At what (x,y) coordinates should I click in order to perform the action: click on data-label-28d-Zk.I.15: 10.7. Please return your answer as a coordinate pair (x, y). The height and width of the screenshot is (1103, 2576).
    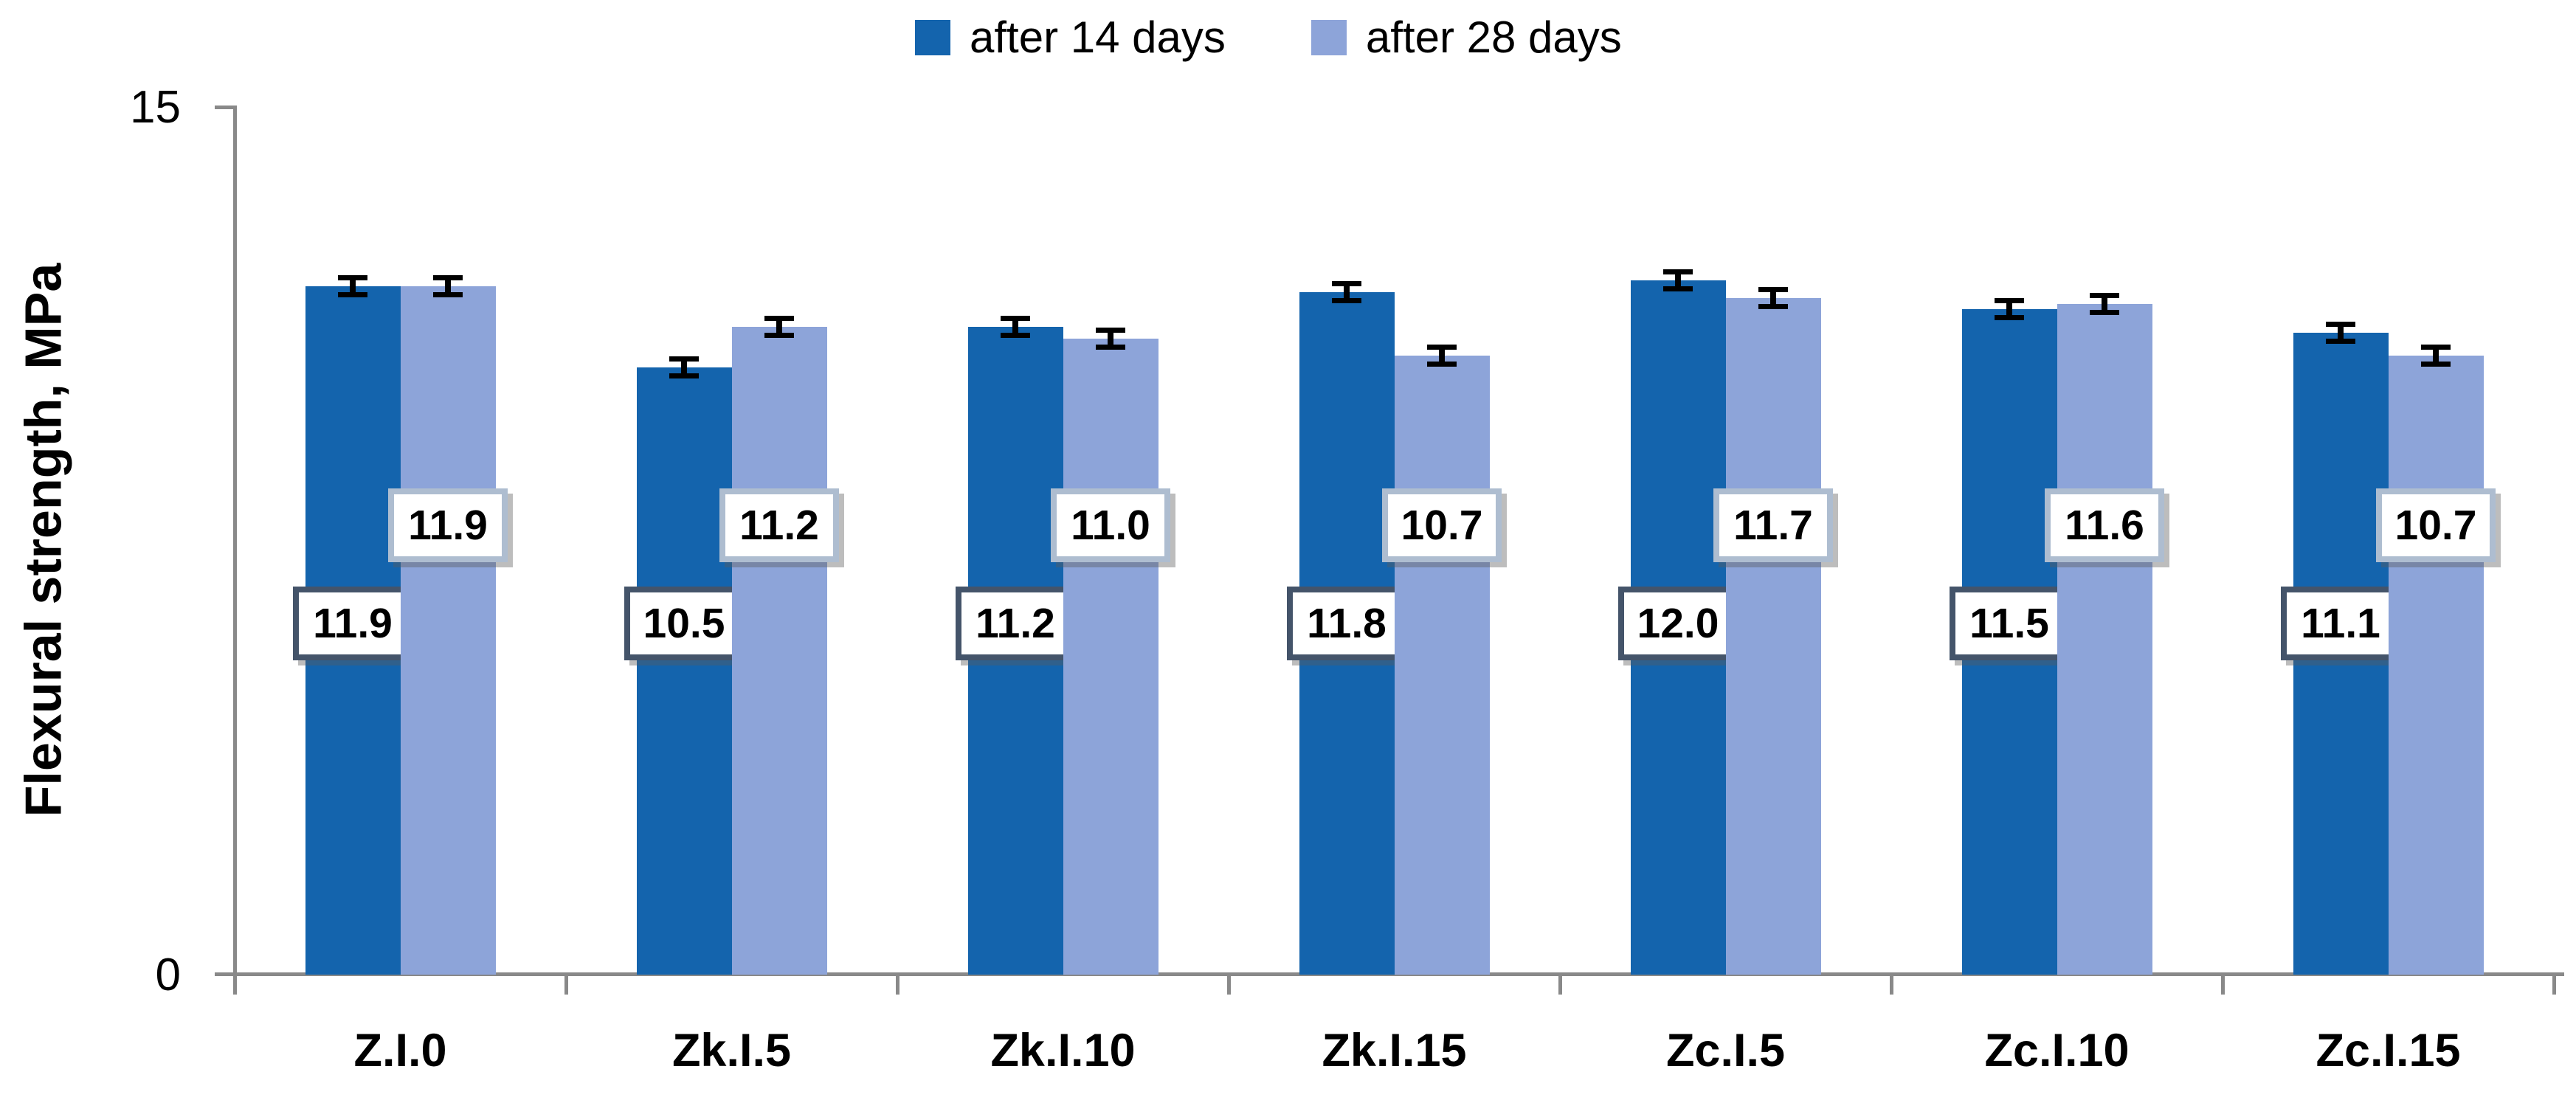
    Looking at the image, I should click on (1442, 525).